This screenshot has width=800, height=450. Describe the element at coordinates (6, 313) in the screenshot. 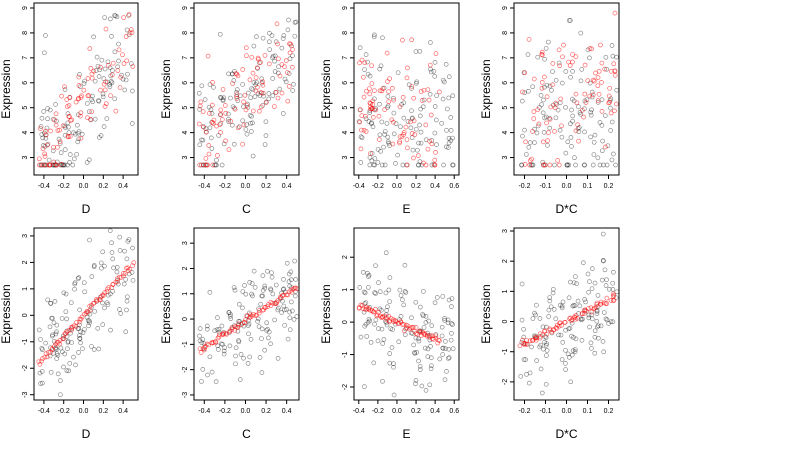

I see `y-axis-title: Expression` at that location.